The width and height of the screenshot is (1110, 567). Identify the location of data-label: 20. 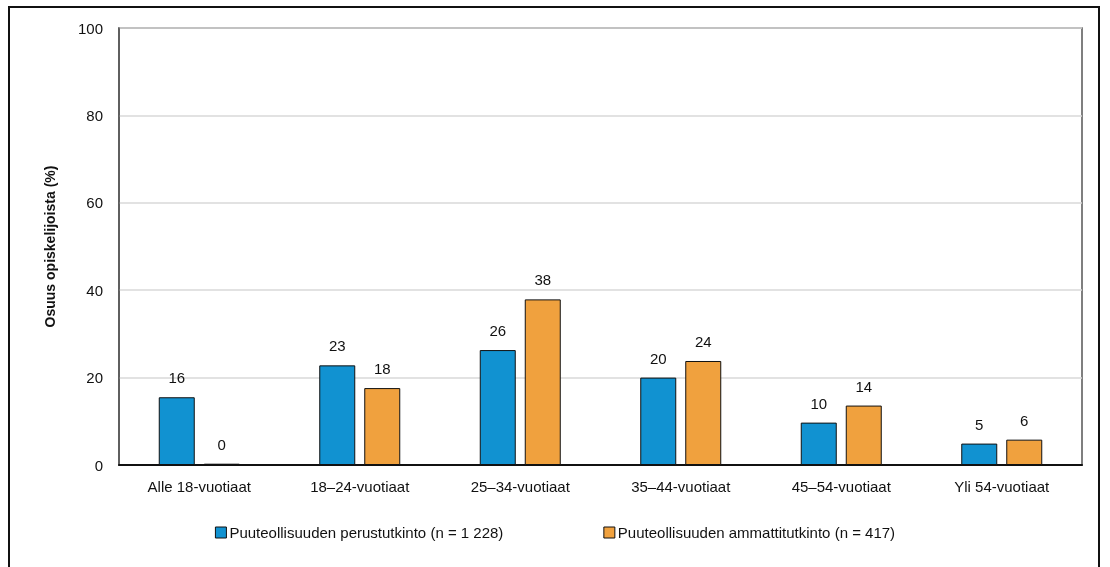
(658, 358).